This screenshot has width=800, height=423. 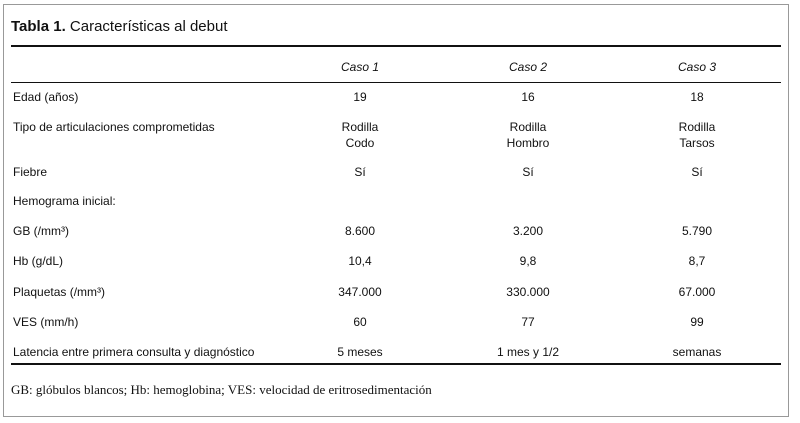 What do you see at coordinates (697, 67) in the screenshot?
I see `column-header: Caso 3` at bounding box center [697, 67].